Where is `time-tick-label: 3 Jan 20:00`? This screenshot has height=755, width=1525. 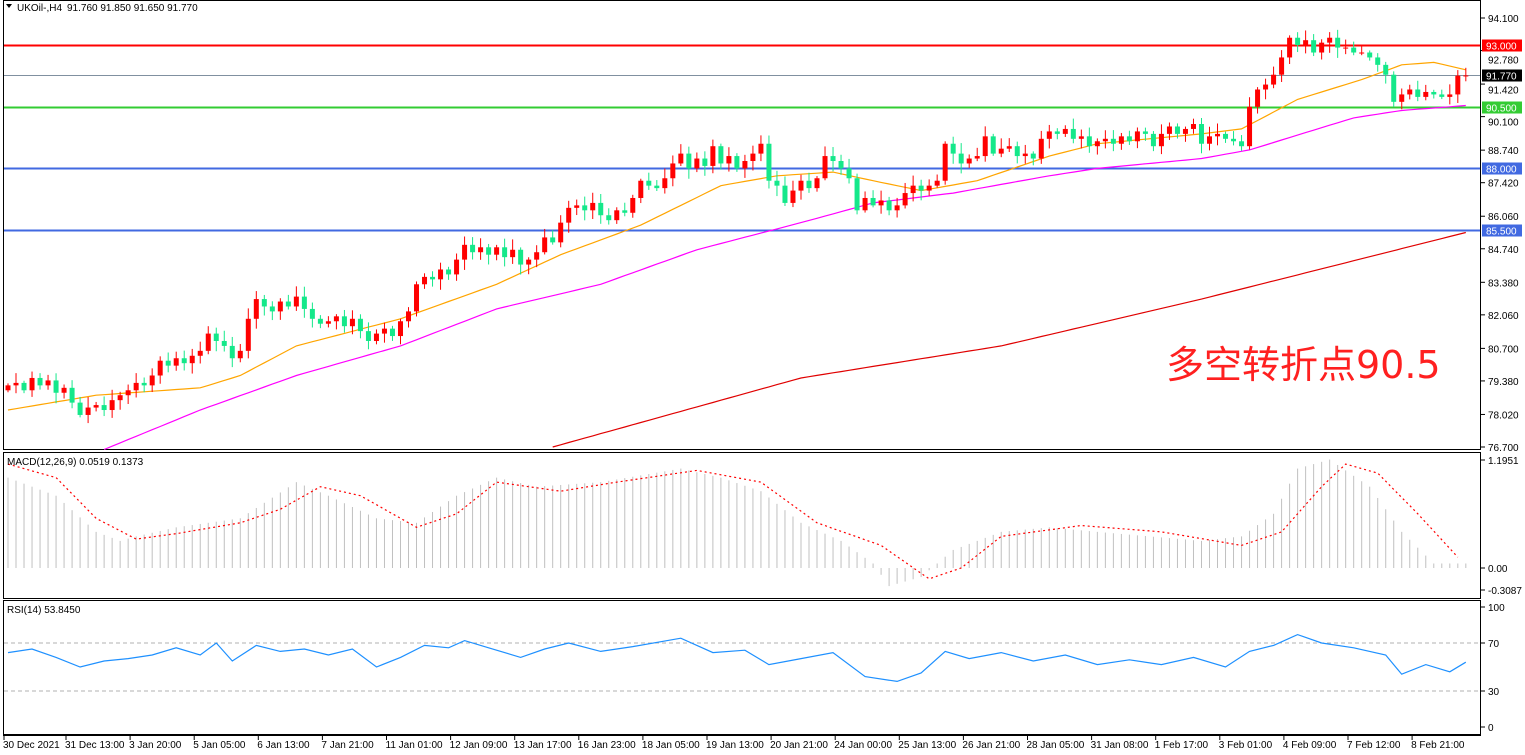
time-tick-label: 3 Jan 20:00 is located at coordinates (155, 745).